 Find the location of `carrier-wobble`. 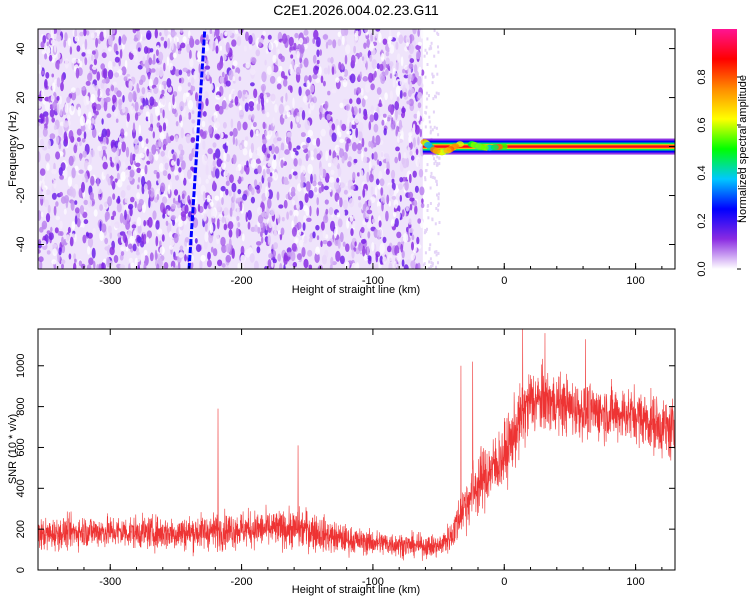

carrier-wobble is located at coordinates (494, 147).